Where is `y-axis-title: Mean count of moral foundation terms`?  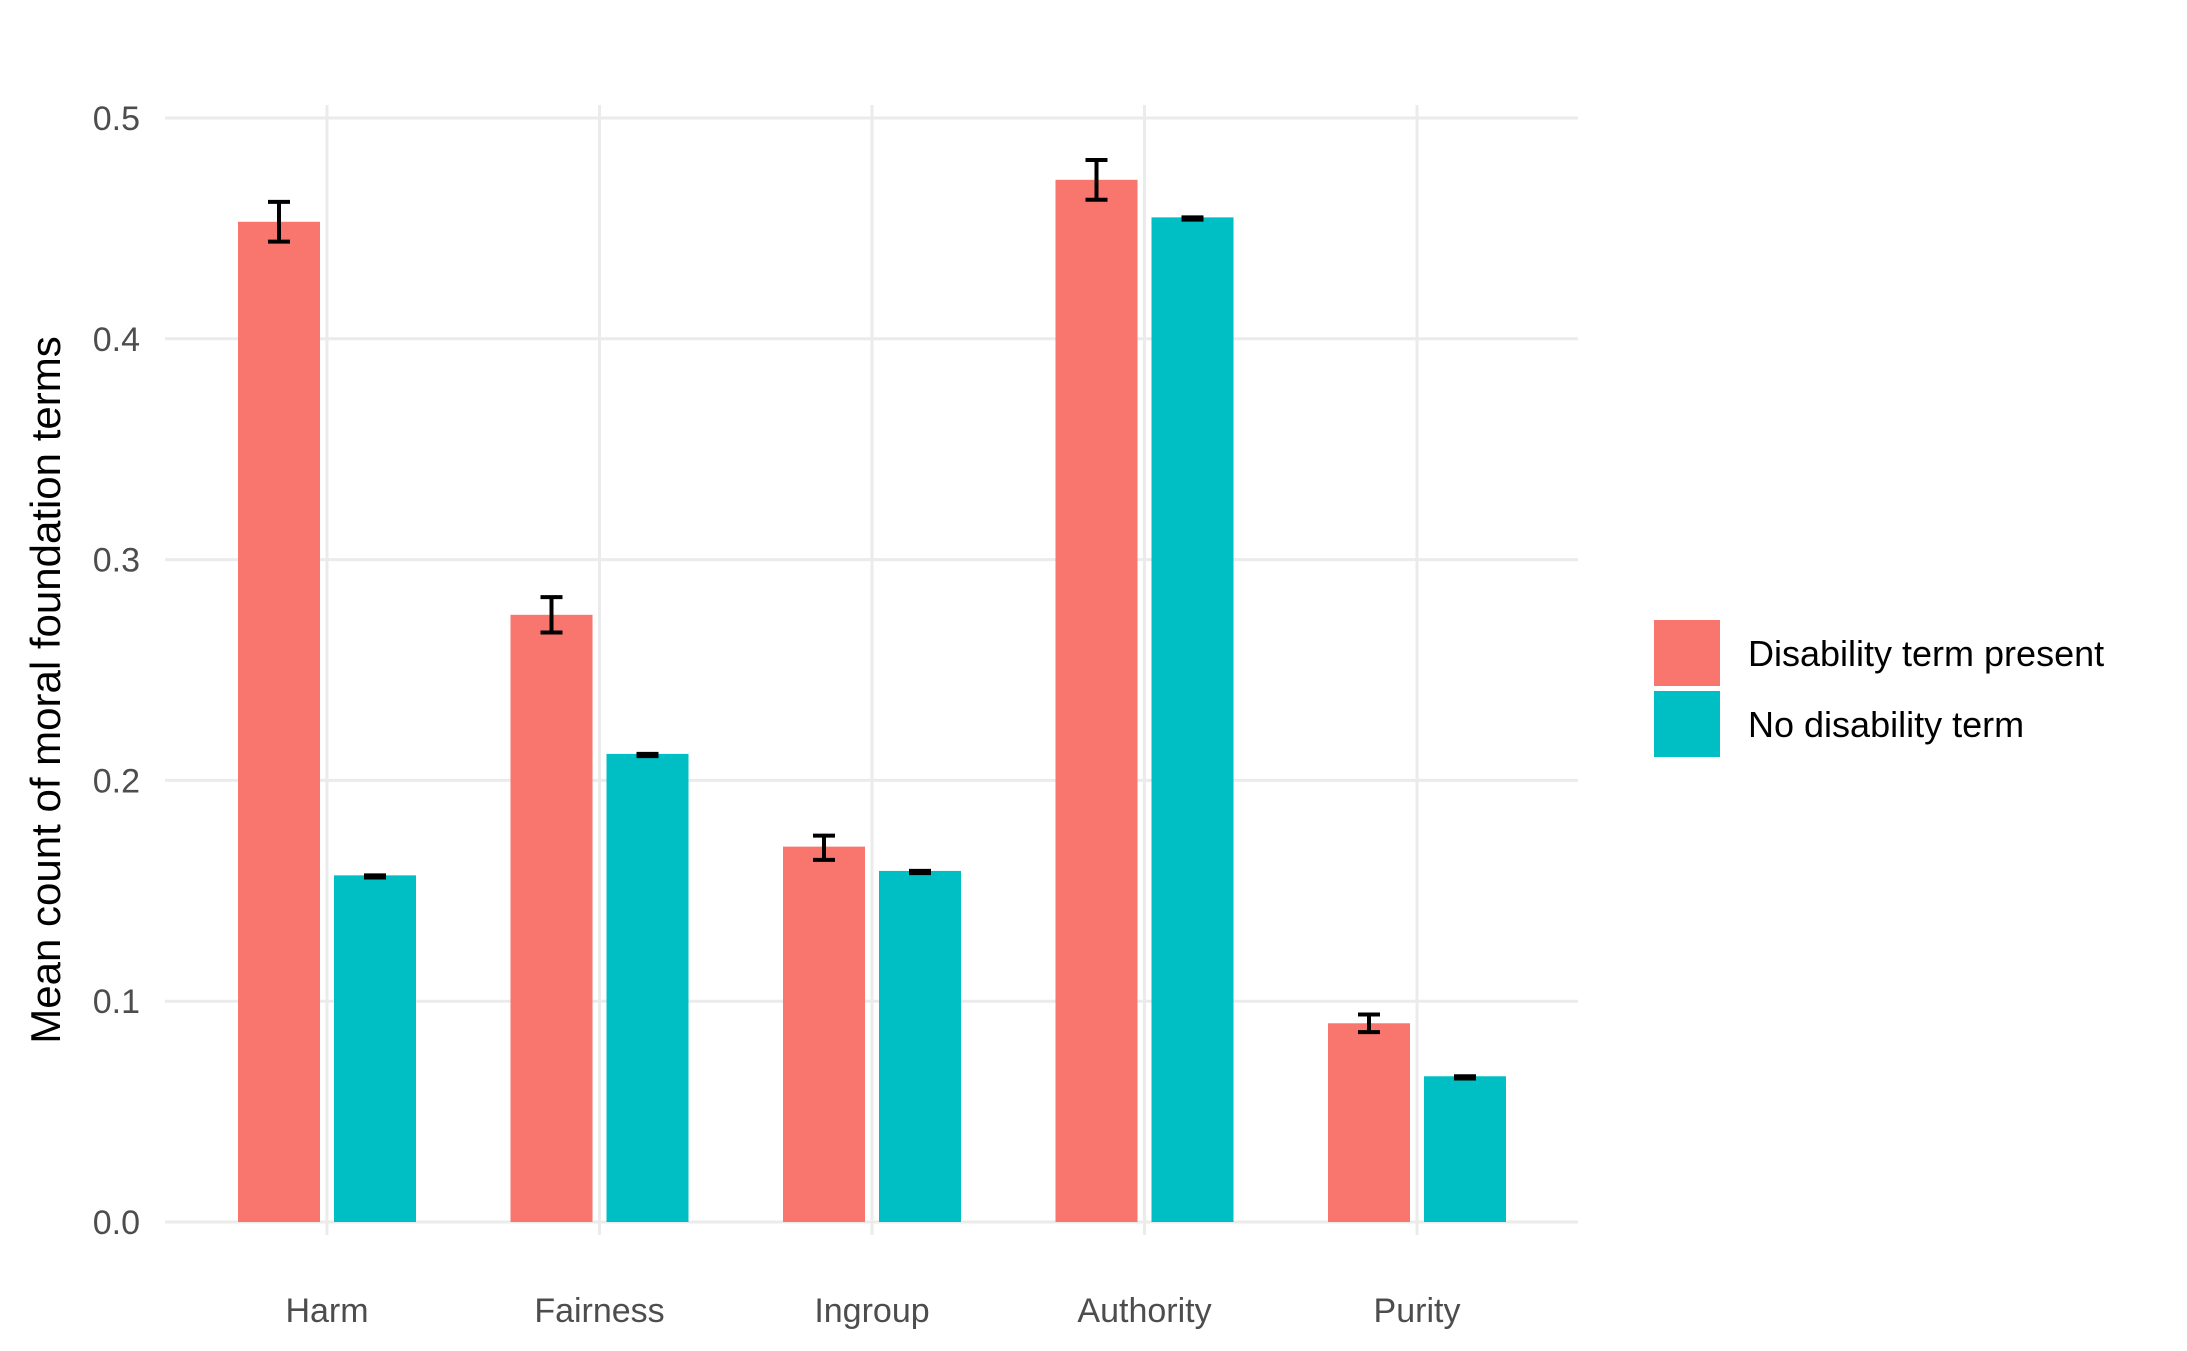 y-axis-title: Mean count of moral foundation terms is located at coordinates (45, 689).